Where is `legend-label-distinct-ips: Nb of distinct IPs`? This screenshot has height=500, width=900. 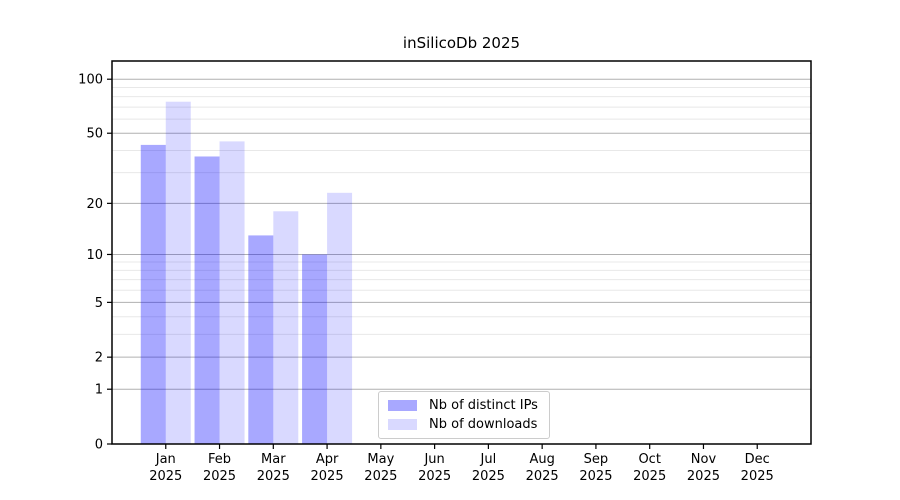 legend-label-distinct-ips: Nb of distinct IPs is located at coordinates (483, 405).